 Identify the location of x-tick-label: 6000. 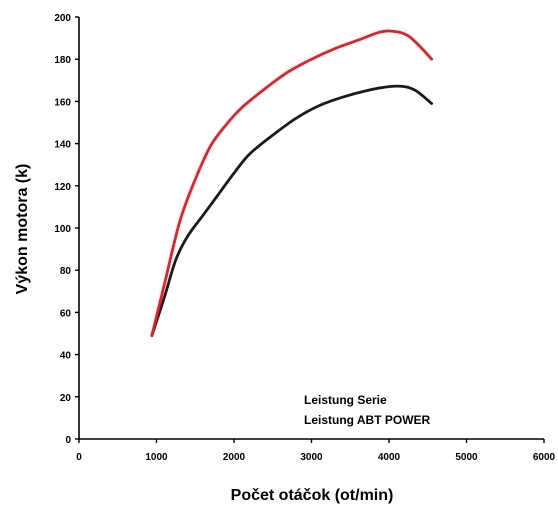
(544, 457).